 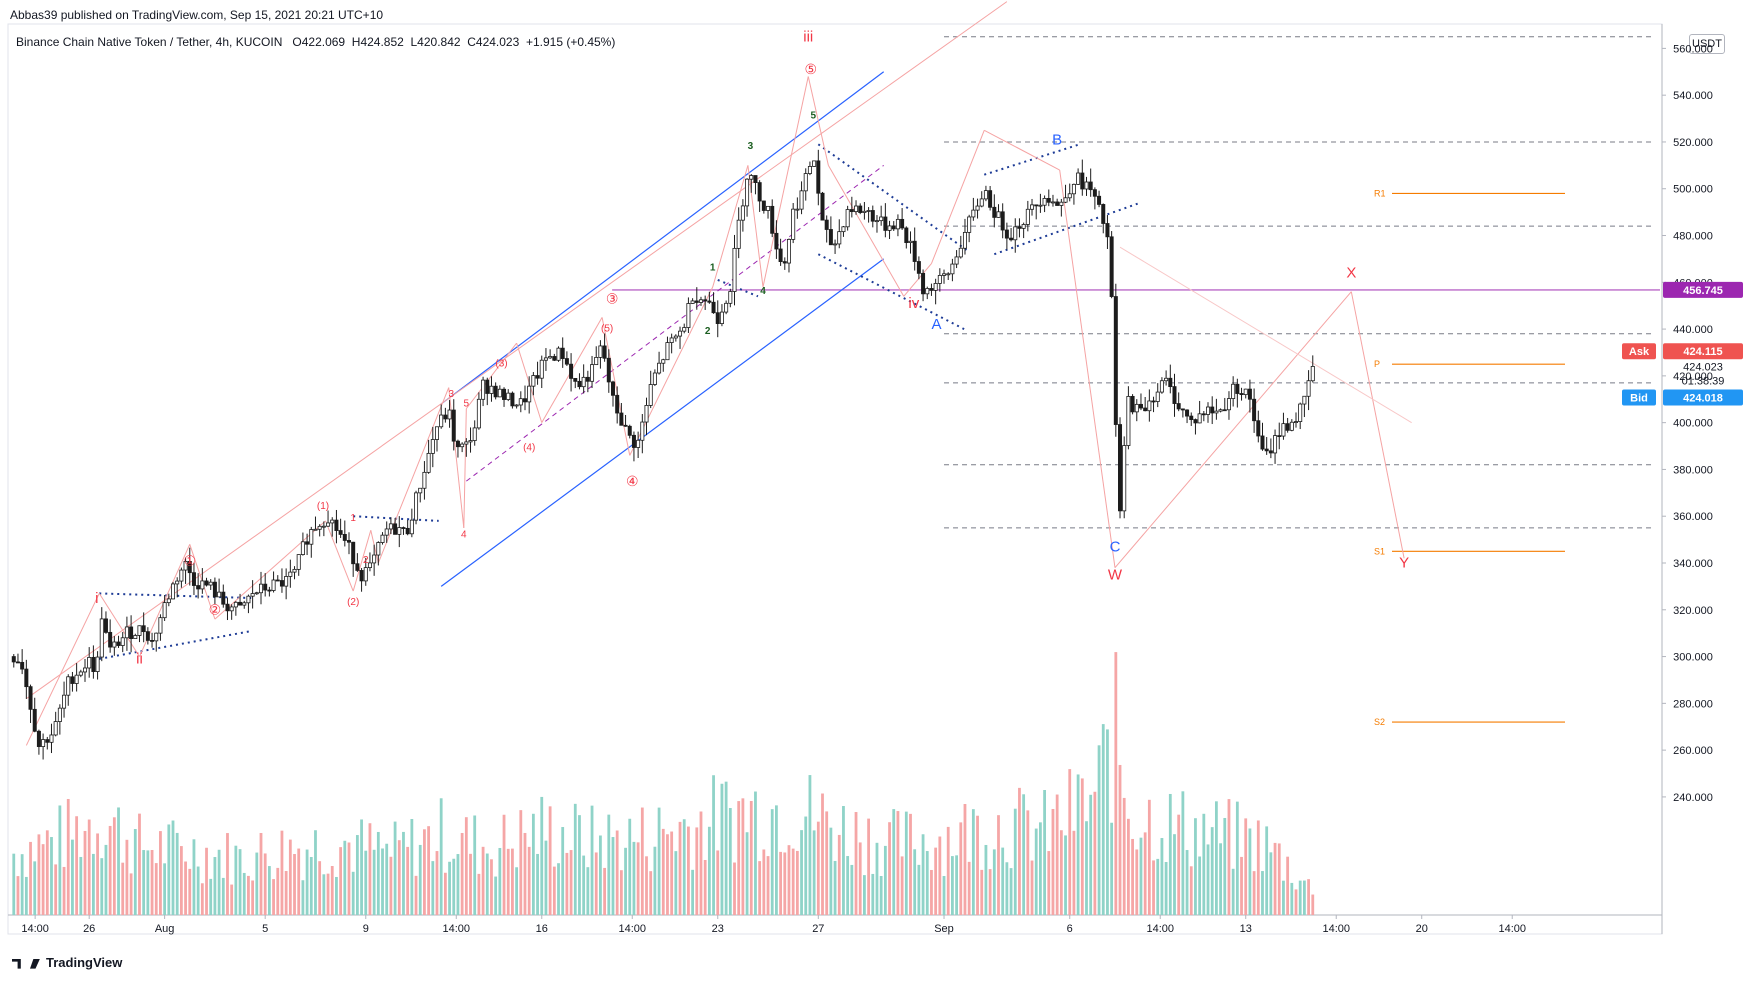 What do you see at coordinates (1067, 228) in the screenshot?
I see `triangle-b-lower-line` at bounding box center [1067, 228].